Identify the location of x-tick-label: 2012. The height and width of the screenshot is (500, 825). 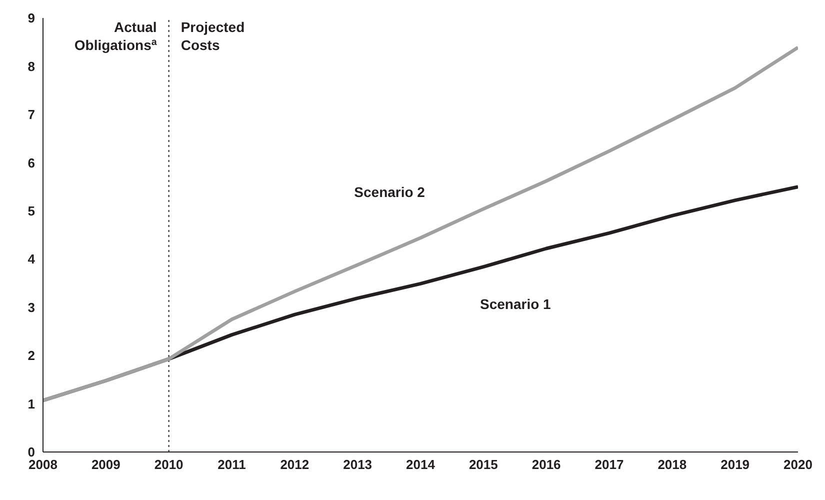
(295, 464).